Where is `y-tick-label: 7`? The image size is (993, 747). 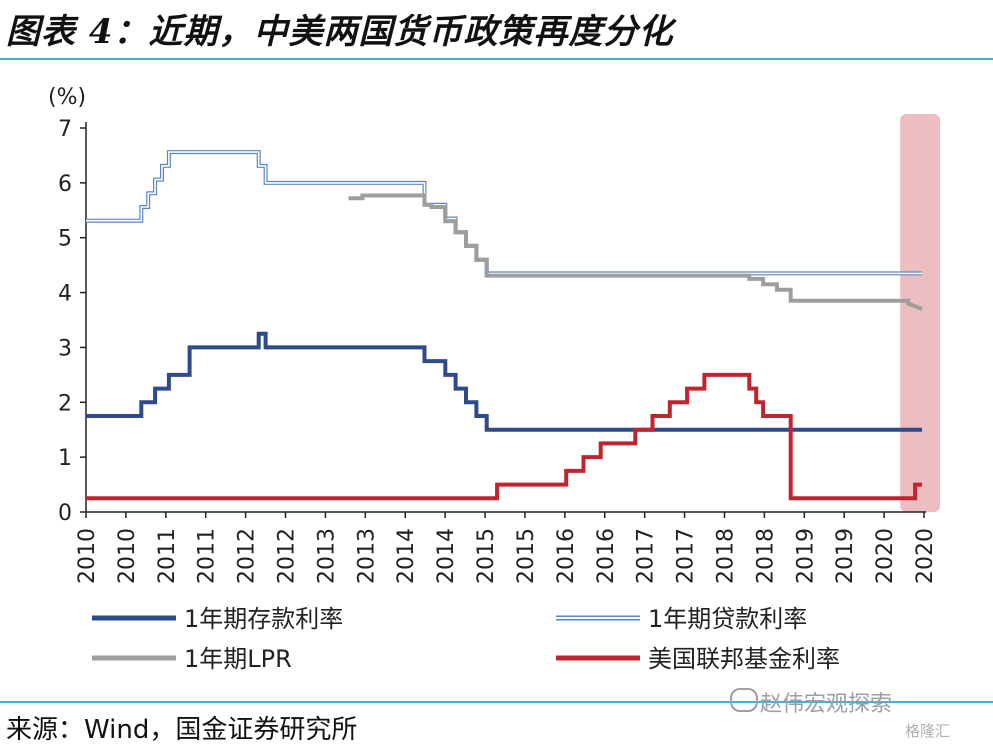
y-tick-label: 7 is located at coordinates (65, 129).